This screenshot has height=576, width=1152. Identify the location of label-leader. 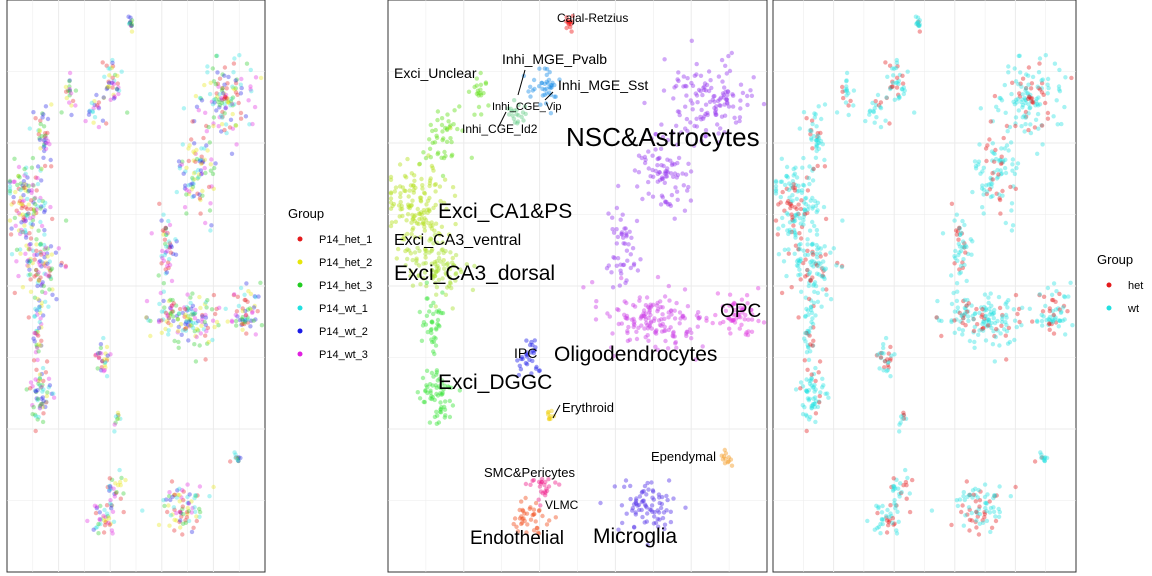
(521, 82).